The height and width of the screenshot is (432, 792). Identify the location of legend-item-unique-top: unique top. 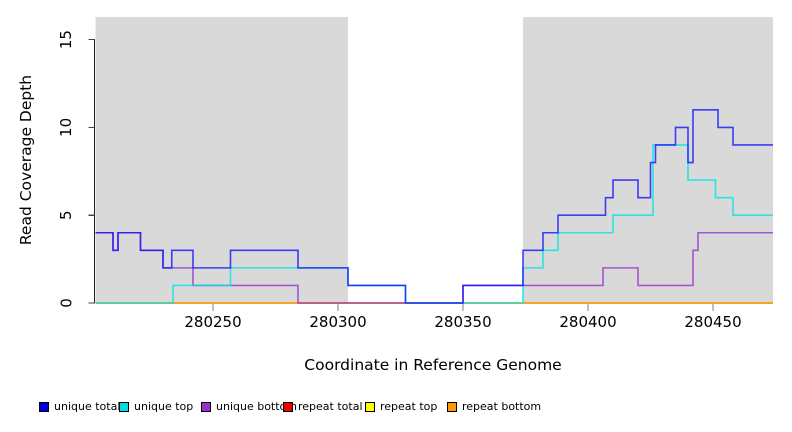
(156, 407).